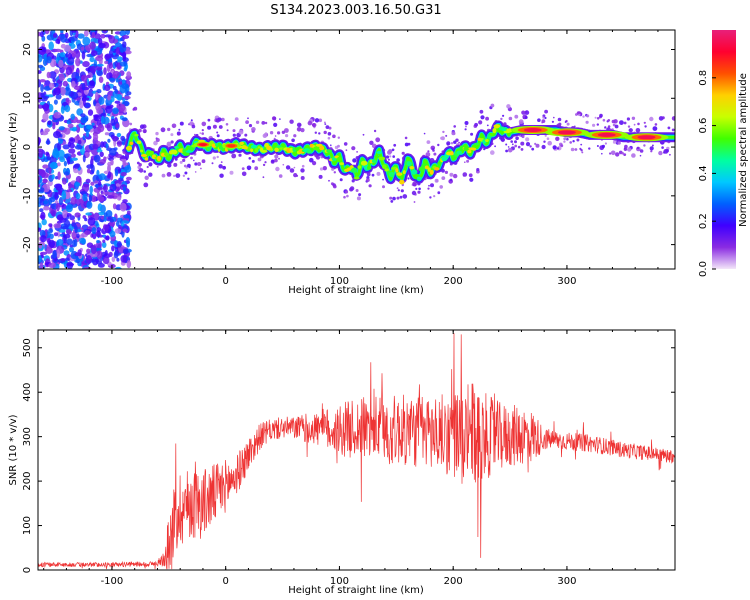 This screenshot has width=750, height=600. What do you see at coordinates (606, 134) in the screenshot?
I see `peak-core` at bounding box center [606, 134].